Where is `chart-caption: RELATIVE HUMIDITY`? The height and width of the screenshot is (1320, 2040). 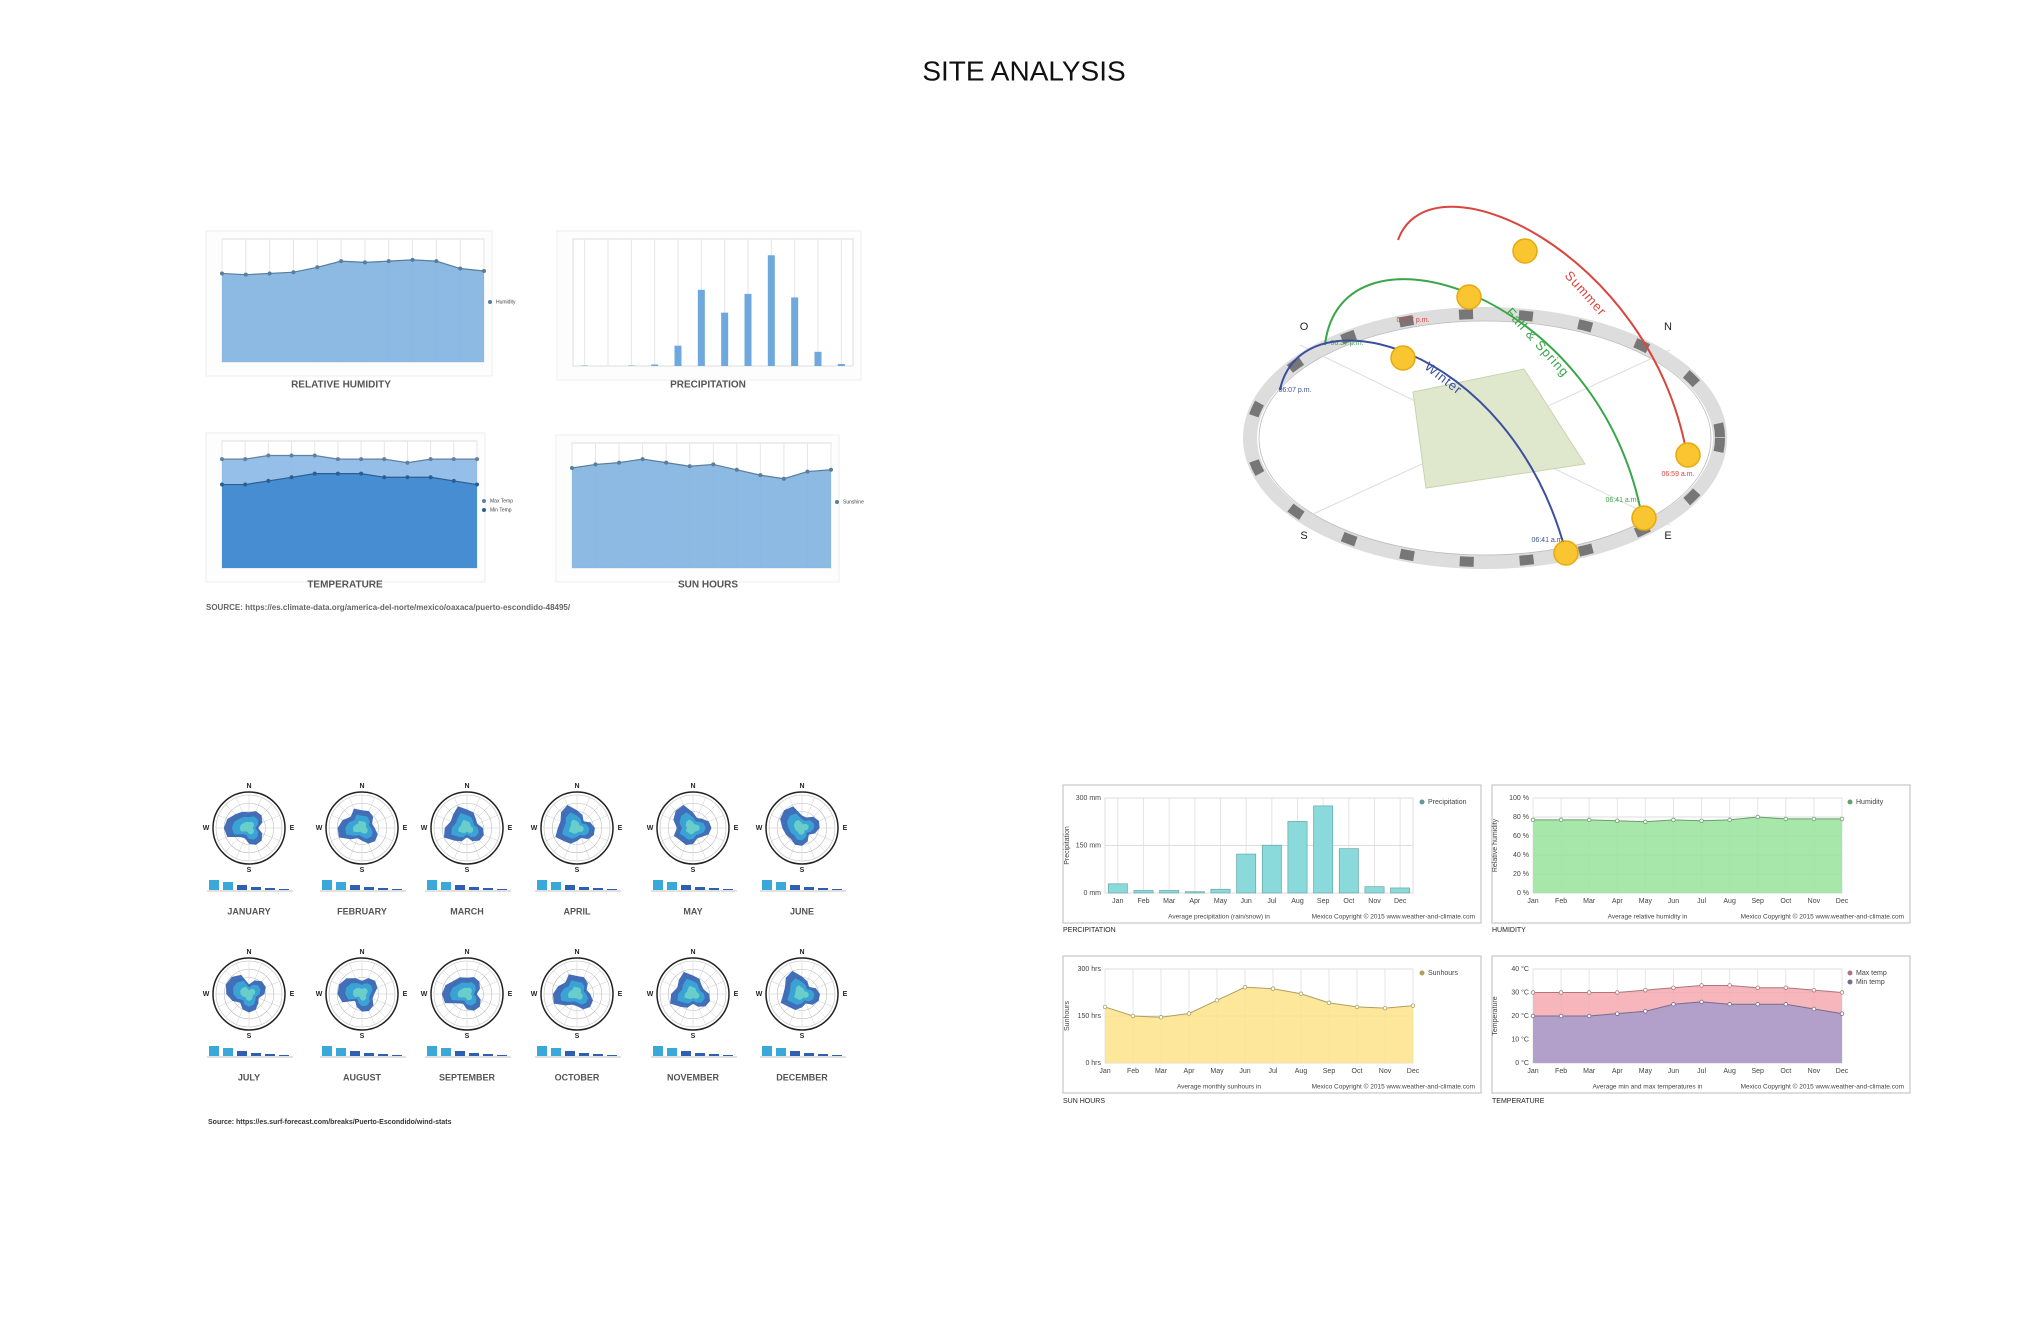
chart-caption: RELATIVE HUMIDITY is located at coordinates (341, 385).